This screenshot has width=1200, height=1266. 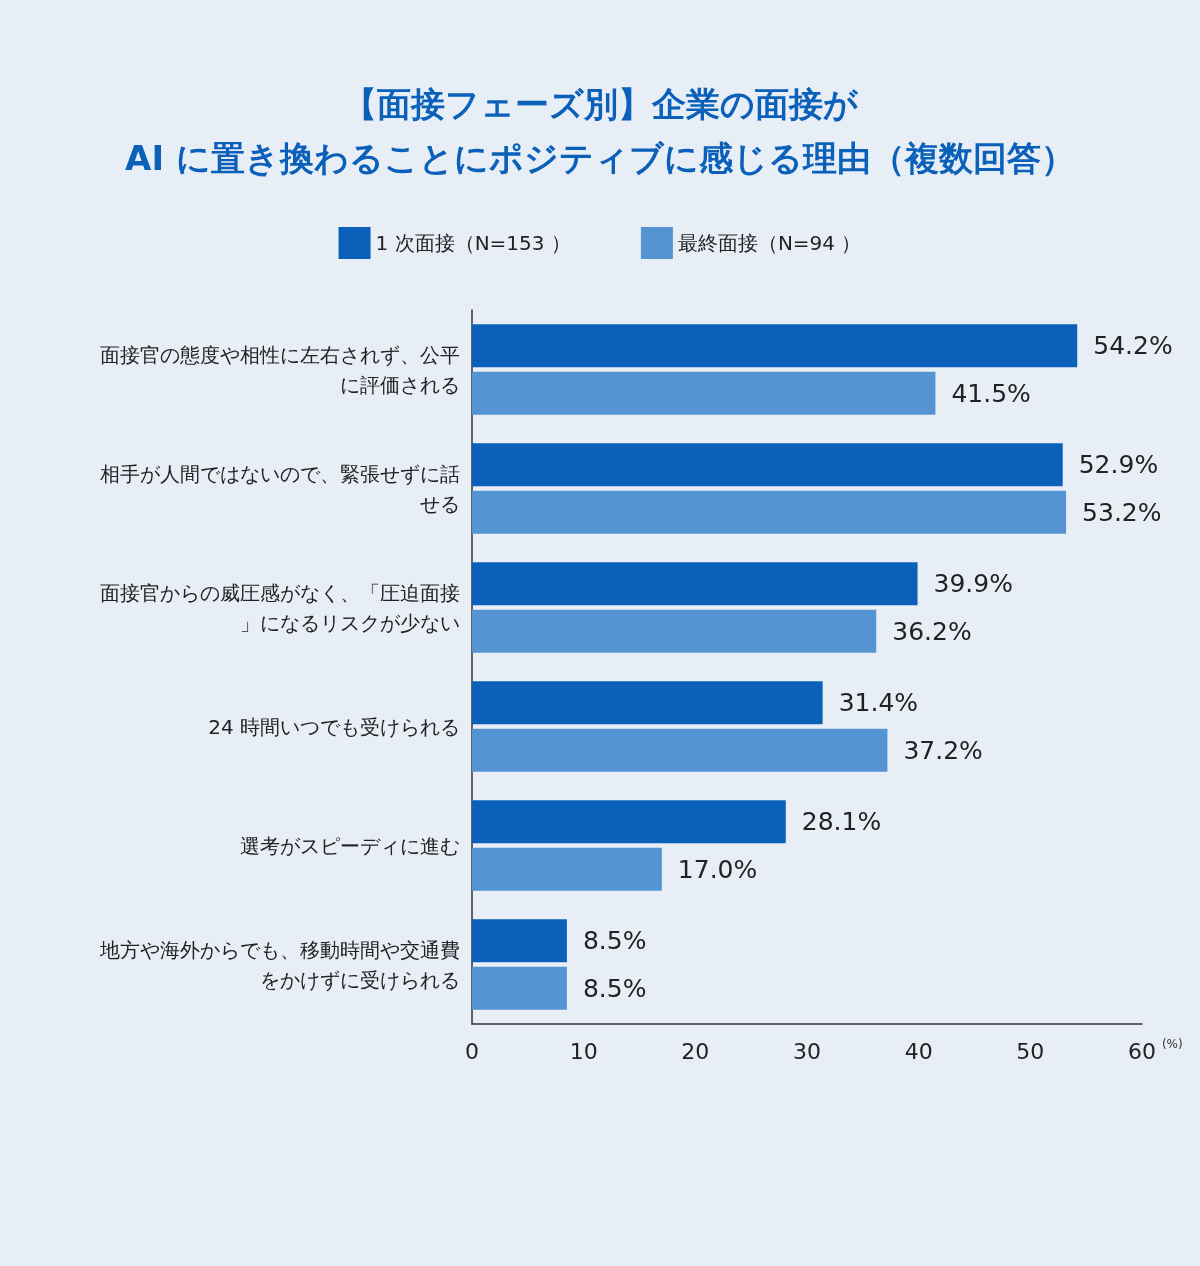 I want to click on data-label: 37.2%, so click(x=943, y=750).